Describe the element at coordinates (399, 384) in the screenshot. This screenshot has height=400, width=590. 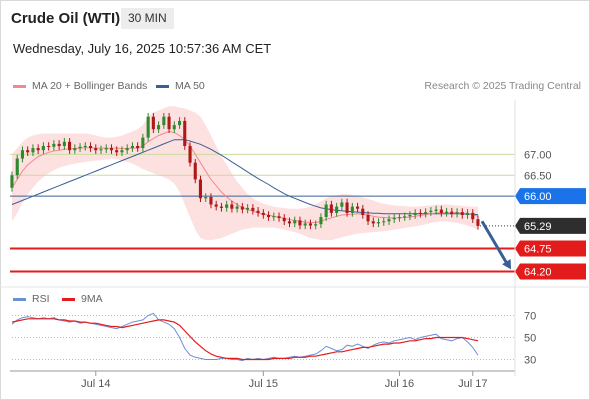
I see `x-tick-label: Jul 16` at that location.